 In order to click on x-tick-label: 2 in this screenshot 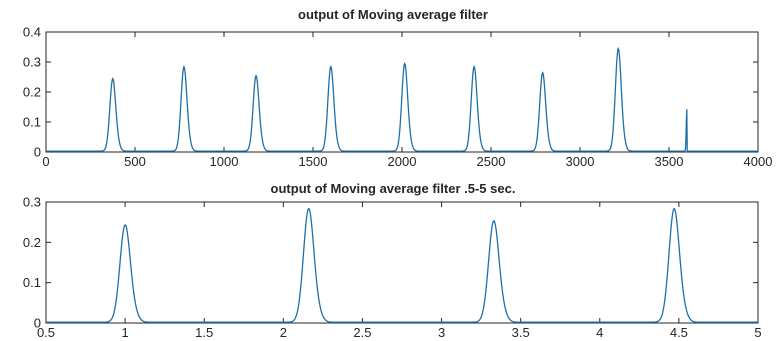, I will do `click(283, 332)`.